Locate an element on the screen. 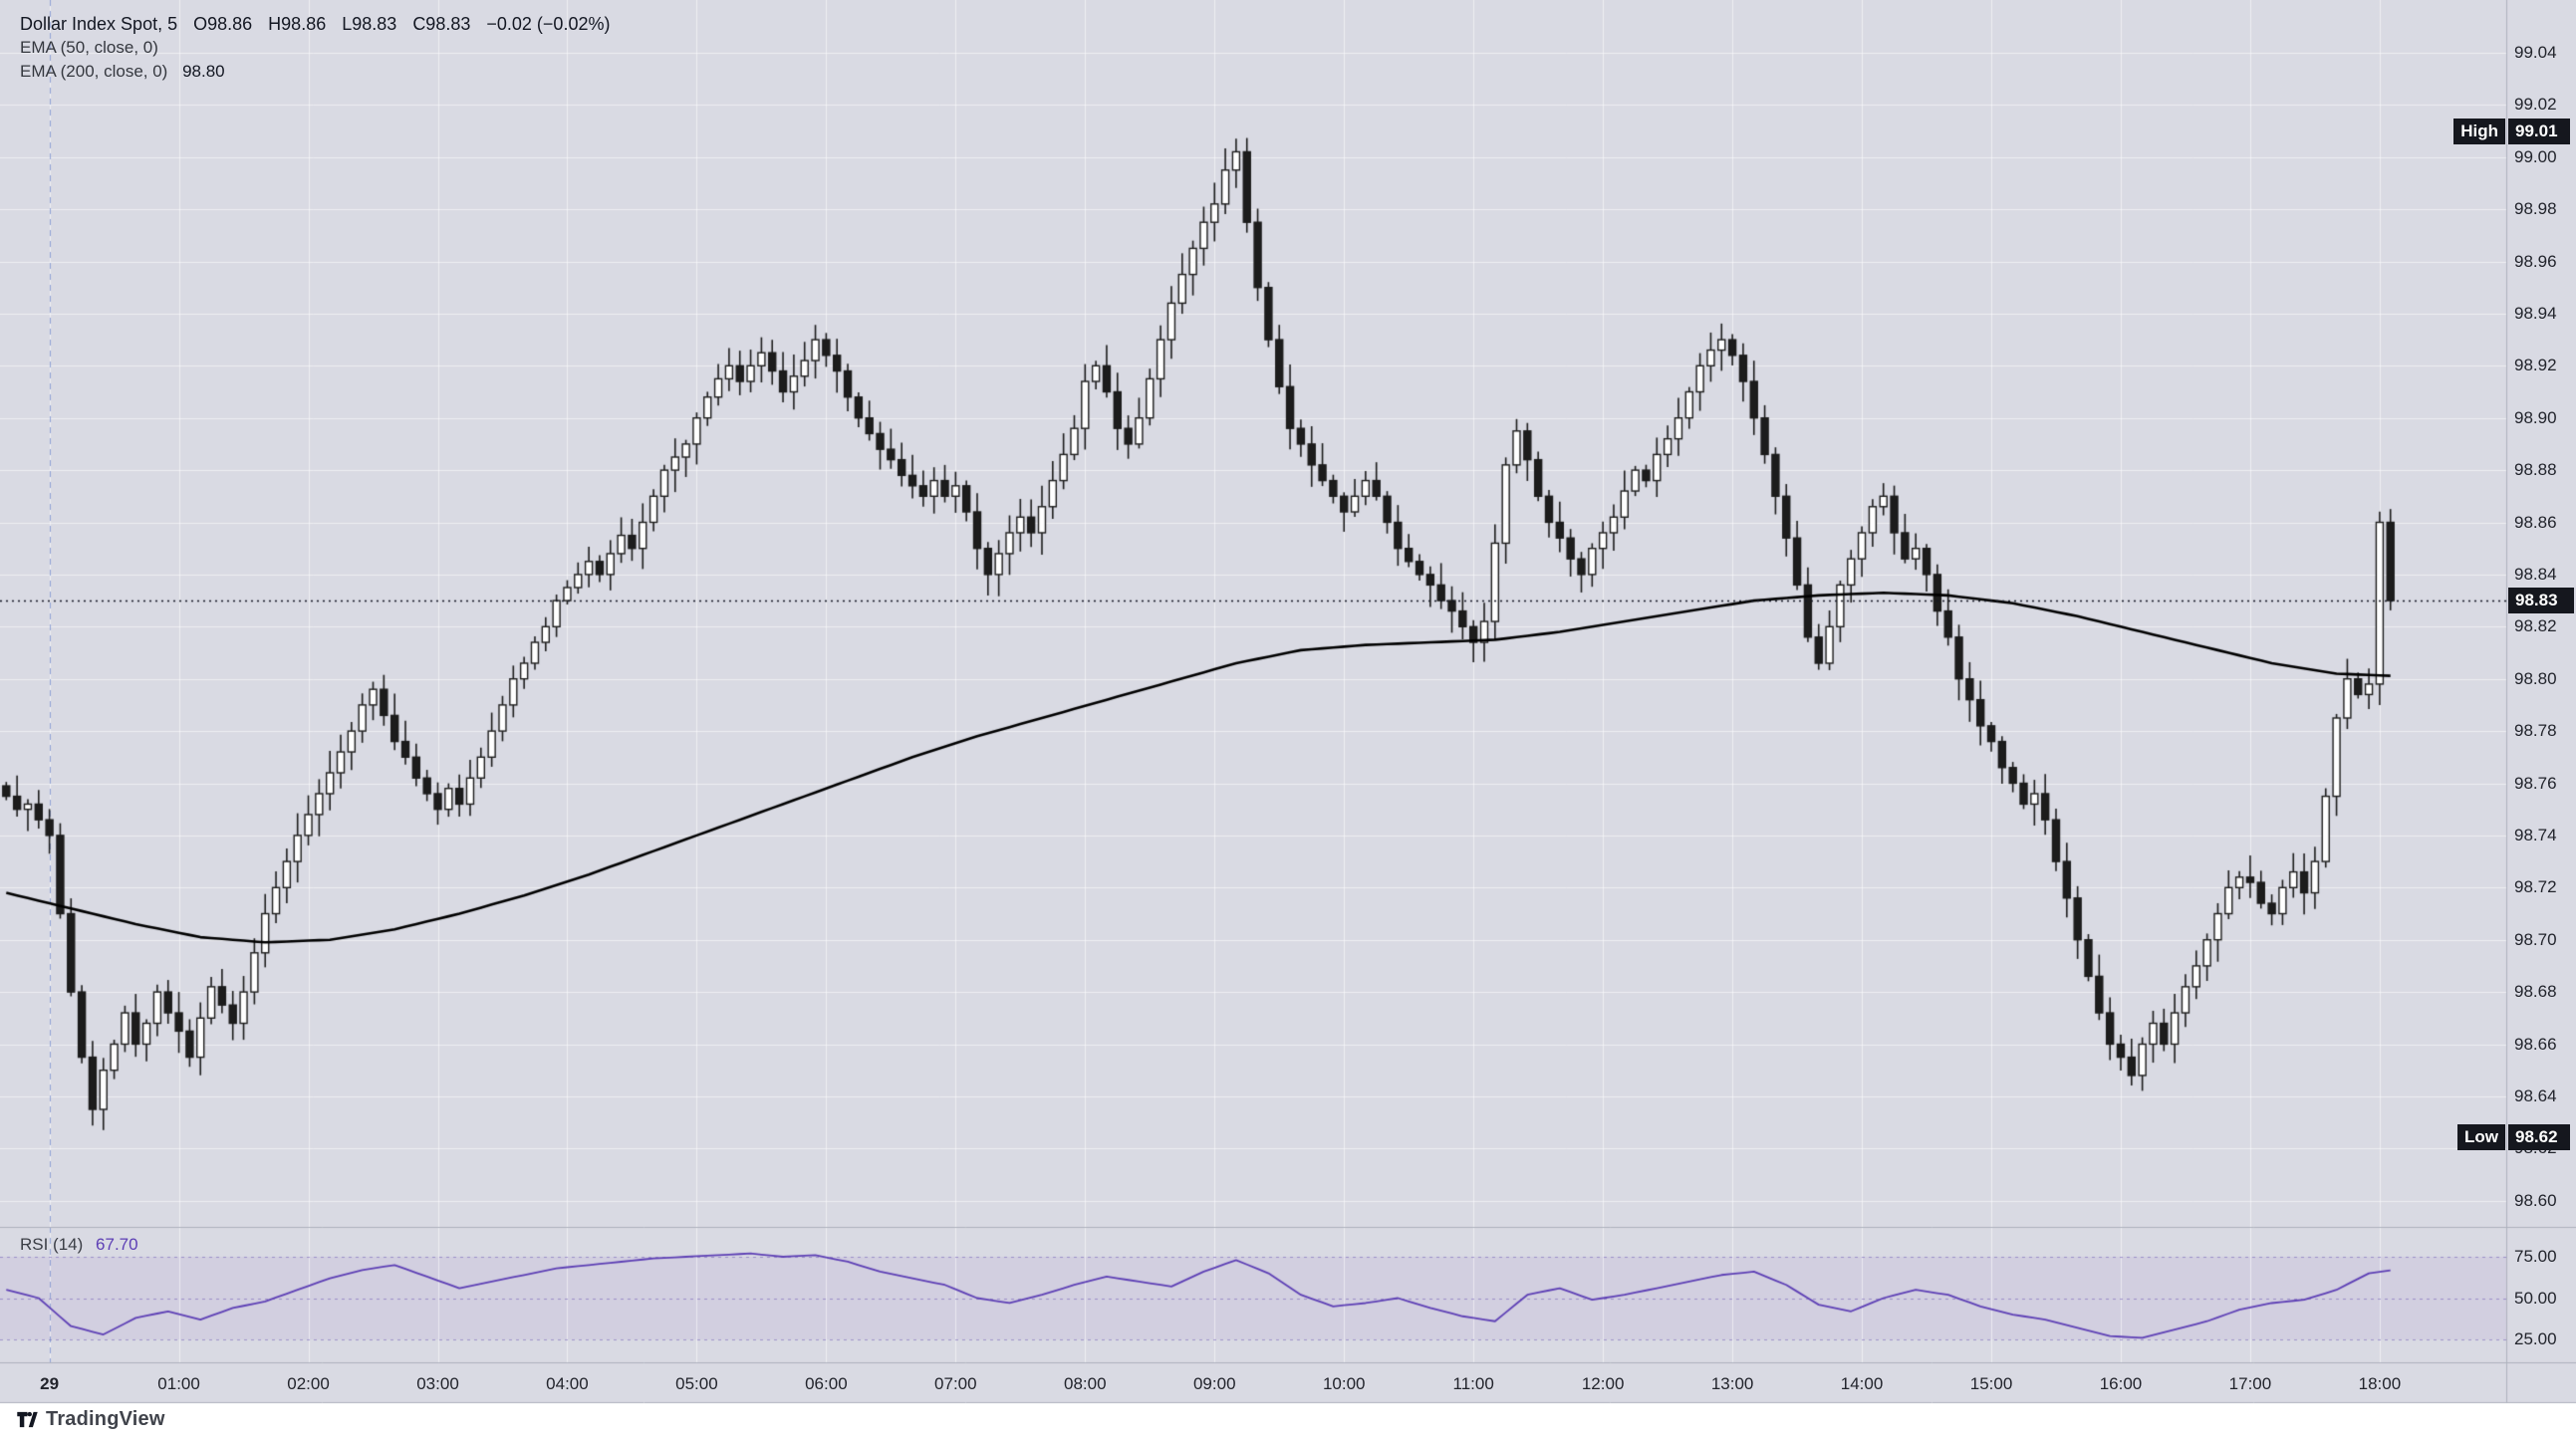 The height and width of the screenshot is (1442, 2576). rsi-value: 67.70 is located at coordinates (117, 1244).